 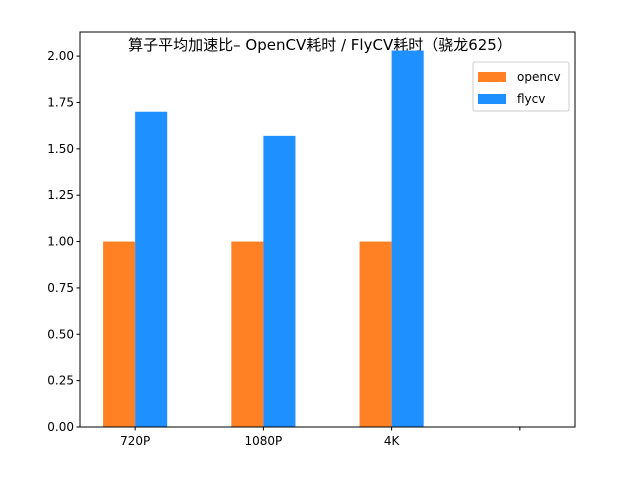 What do you see at coordinates (60, 56) in the screenshot?
I see `y-tick-label: 2.00` at bounding box center [60, 56].